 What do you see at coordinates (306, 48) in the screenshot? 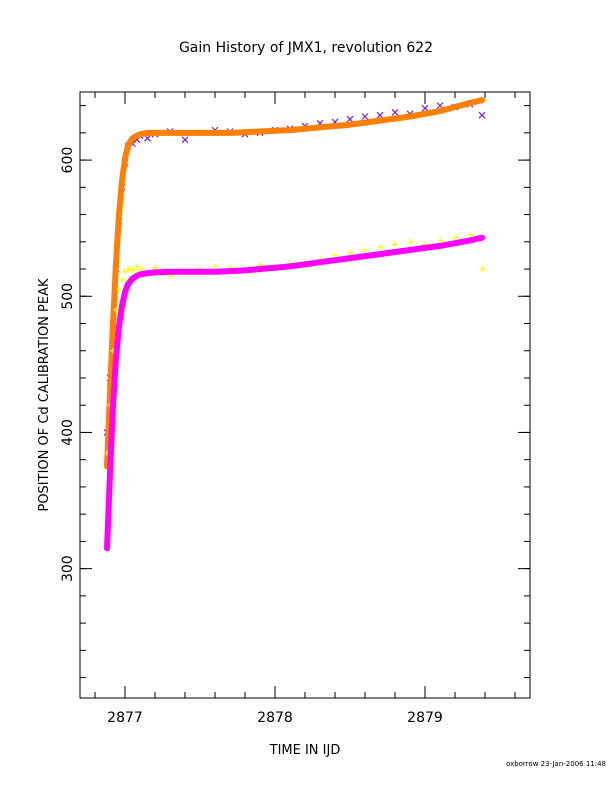
I see `chart-title: Gain History of JMX1, revolution 622` at bounding box center [306, 48].